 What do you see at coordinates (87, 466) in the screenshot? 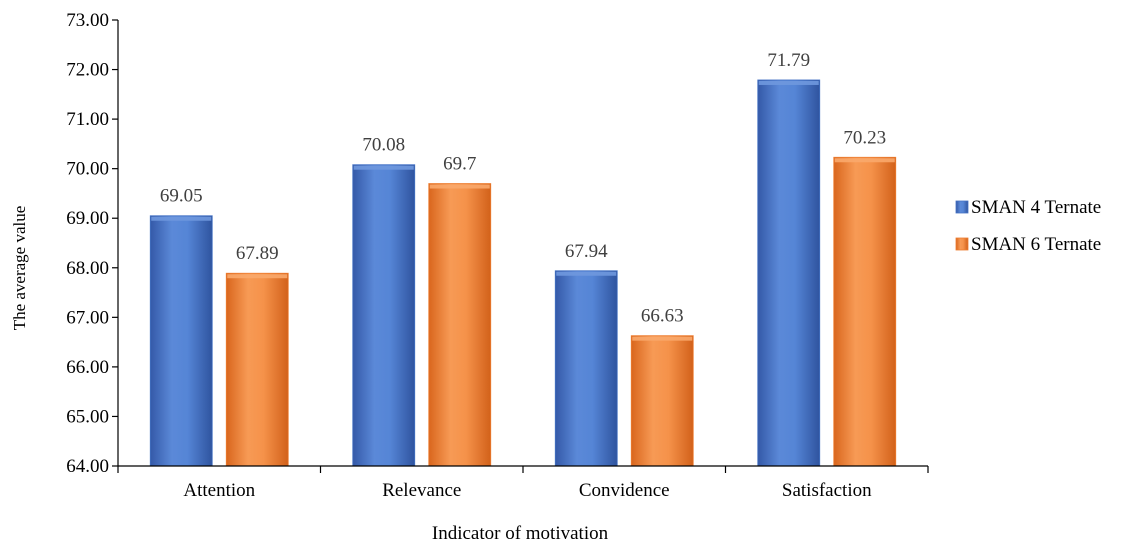
I see `y-tick-label: 64.00` at bounding box center [87, 466].